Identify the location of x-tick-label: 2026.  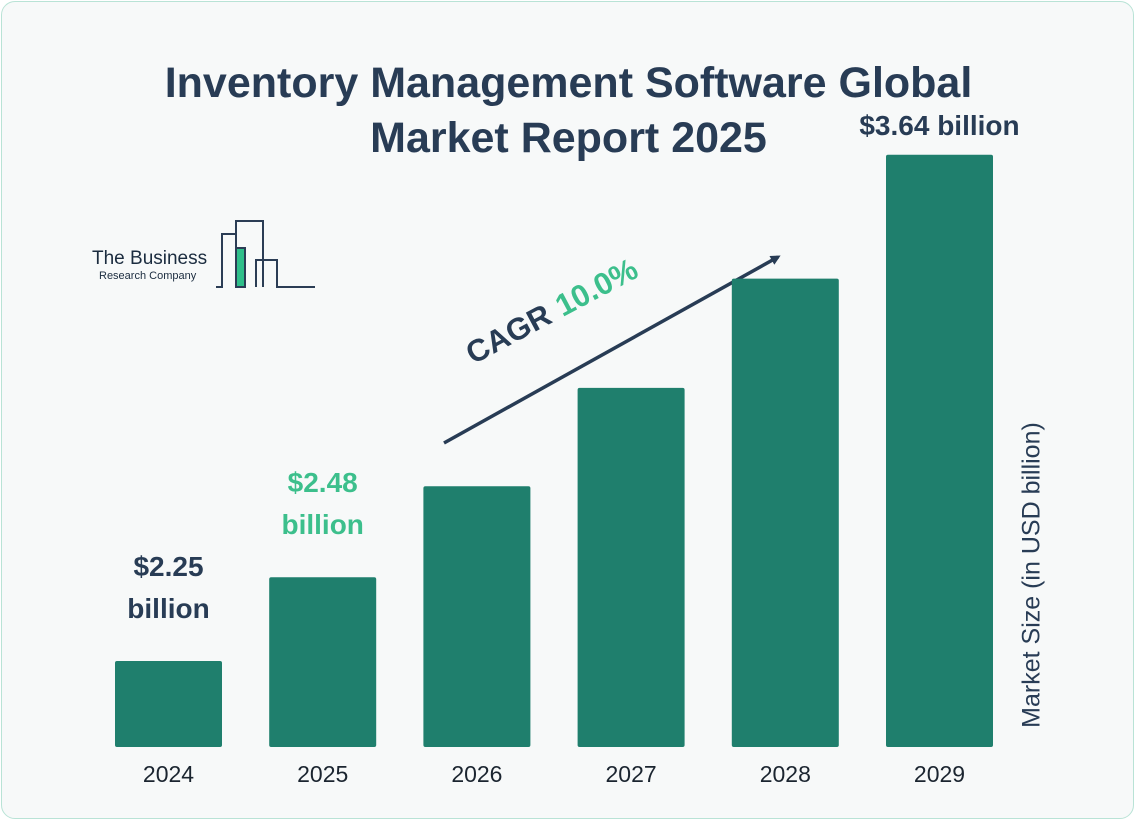
(476, 774).